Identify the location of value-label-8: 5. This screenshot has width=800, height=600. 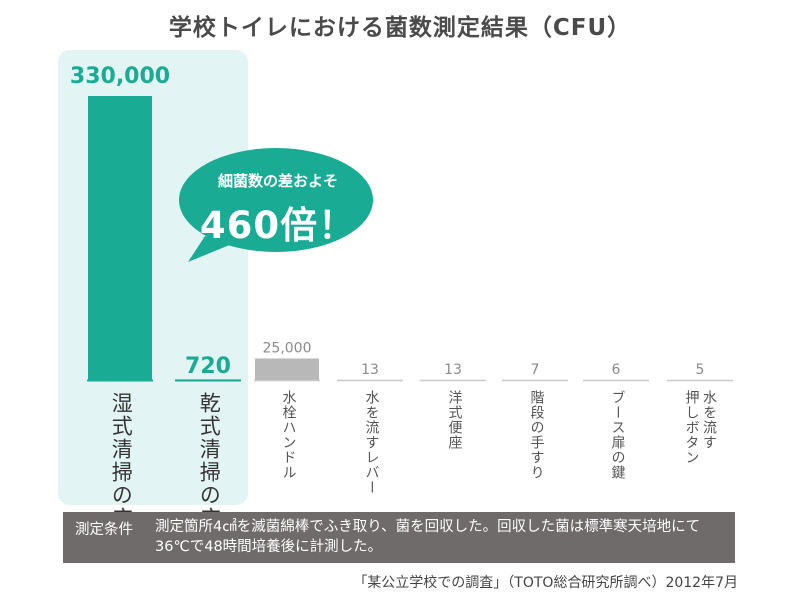
(700, 370).